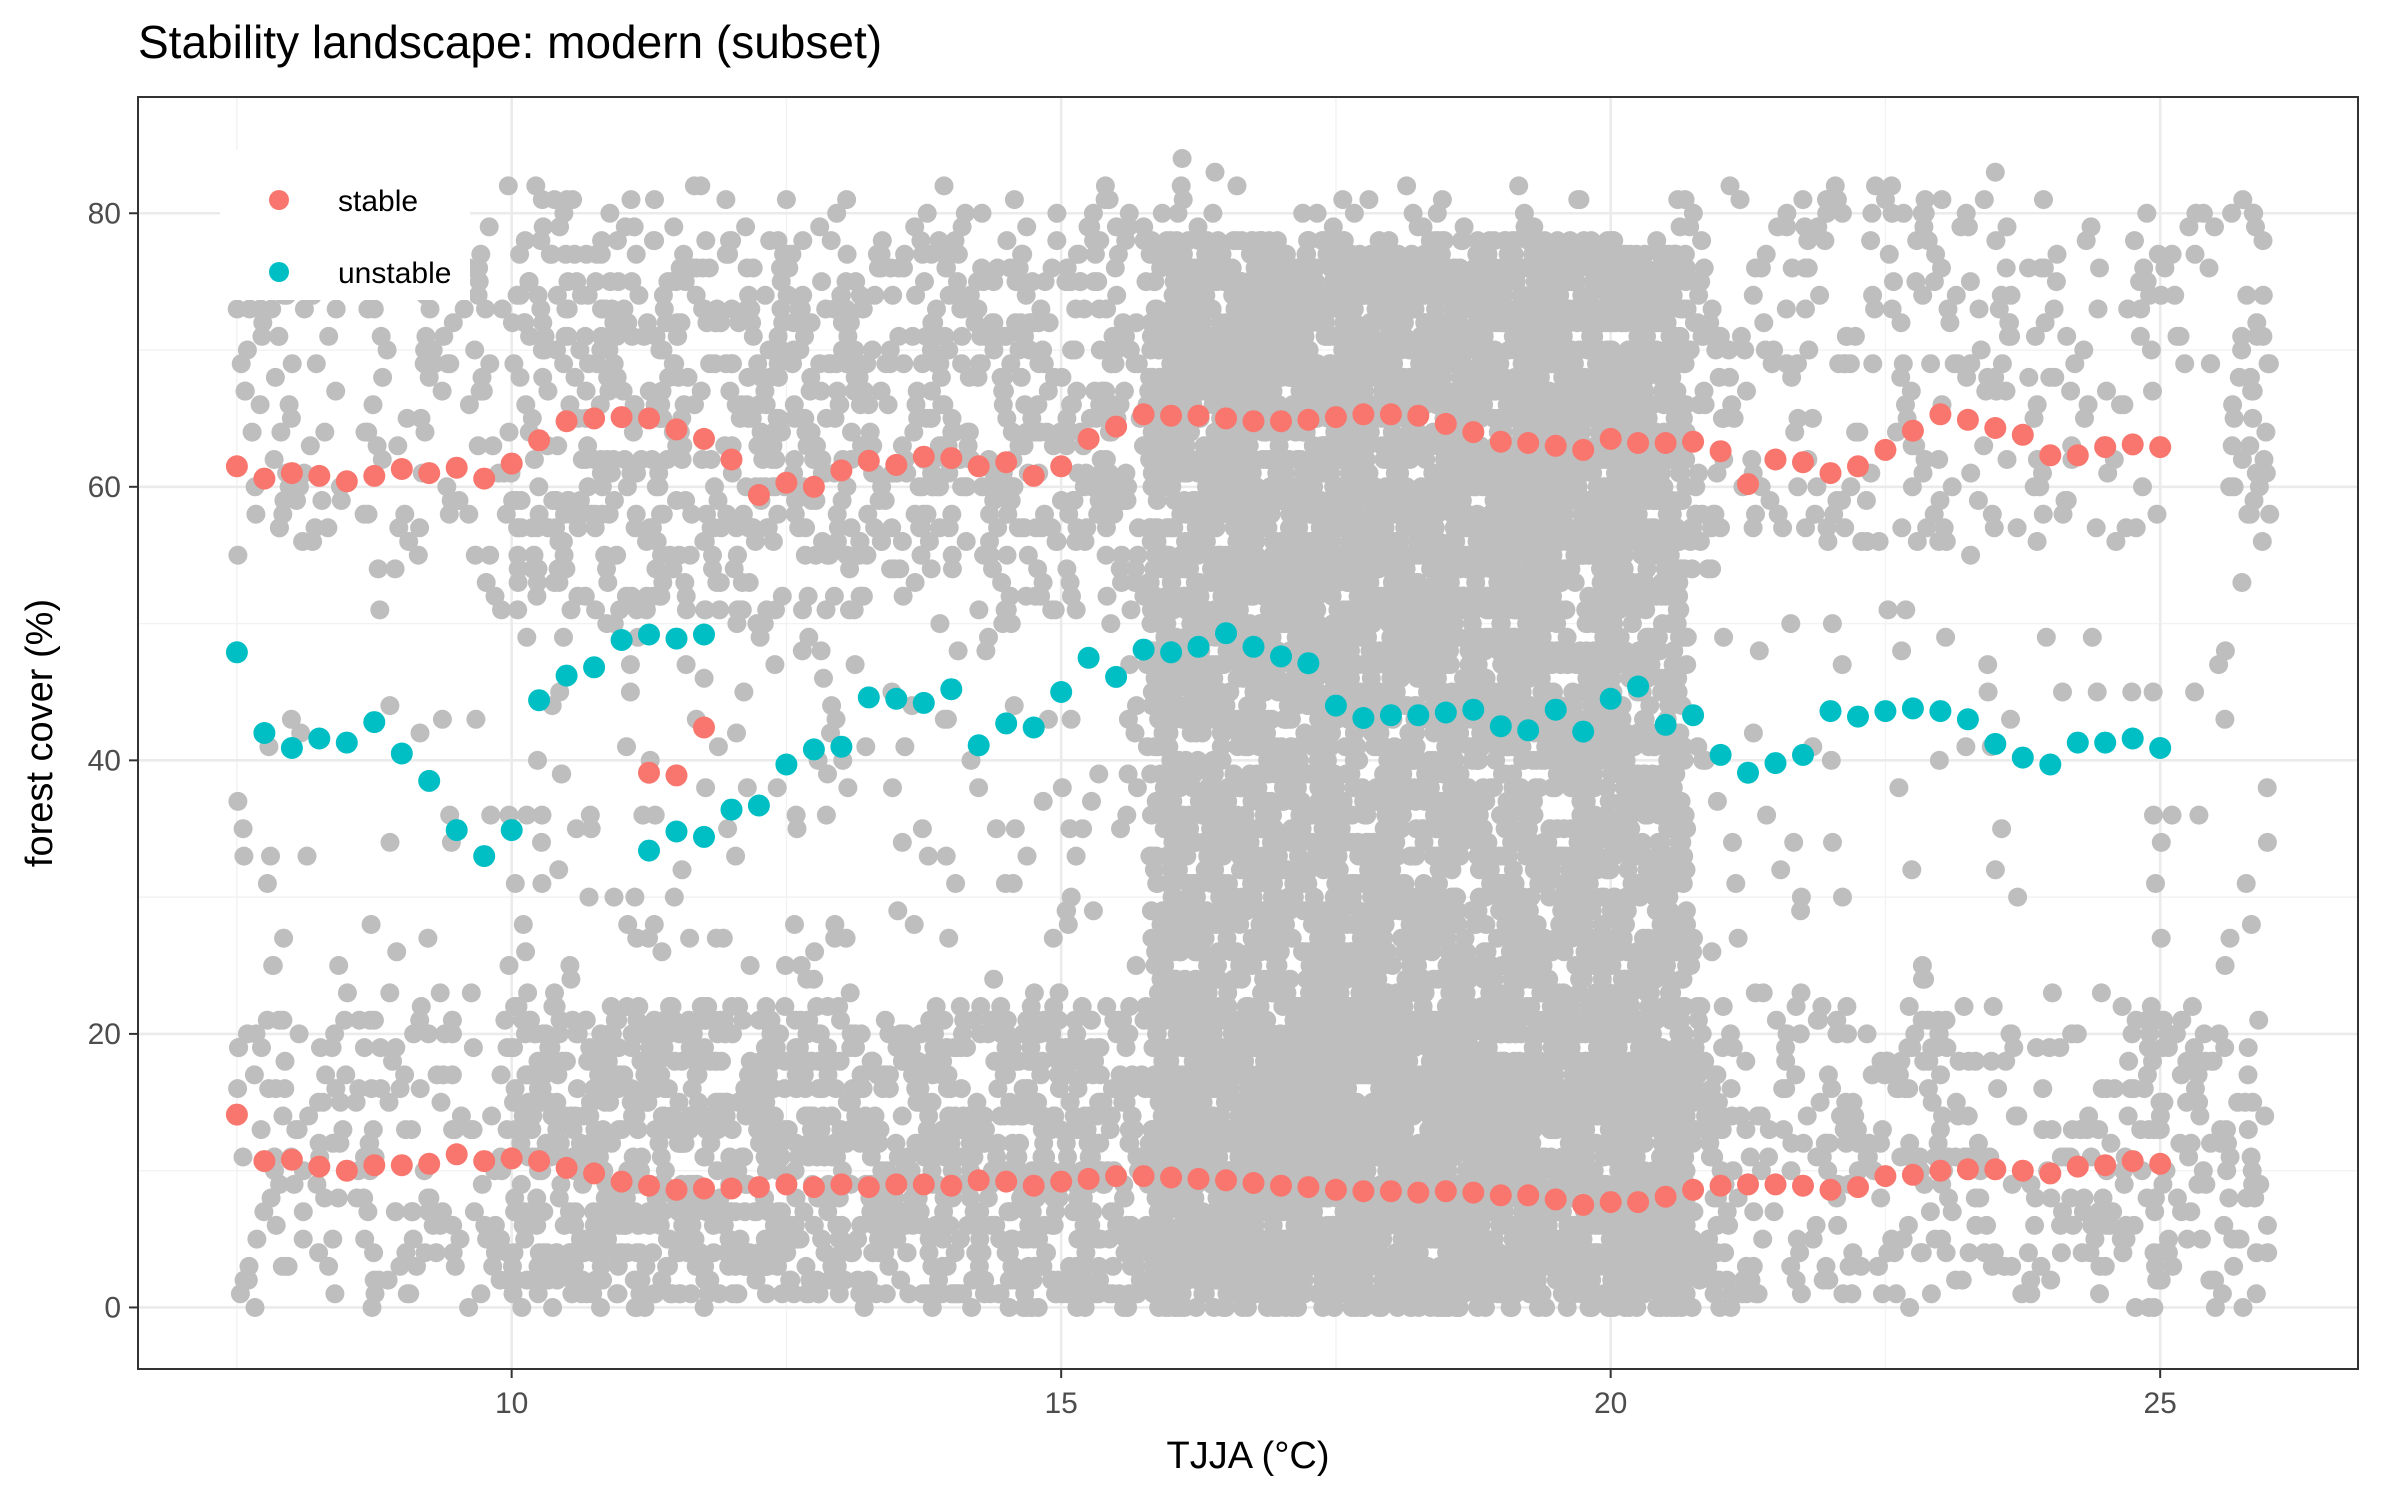 The width and height of the screenshot is (2400, 1500). I want to click on chart-title: Stability landscape: modern (subset), so click(510, 42).